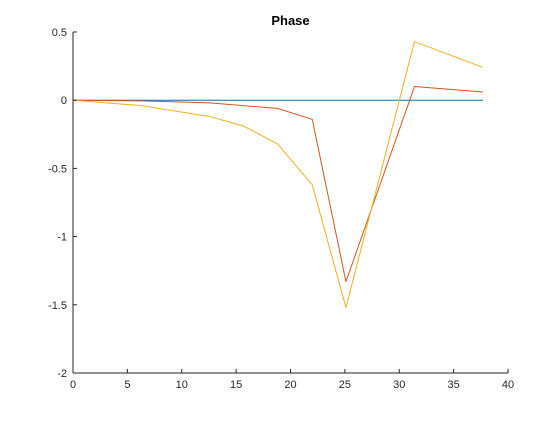 The width and height of the screenshot is (560, 425). Describe the element at coordinates (508, 385) in the screenshot. I see `x-tick-label: 40` at that location.